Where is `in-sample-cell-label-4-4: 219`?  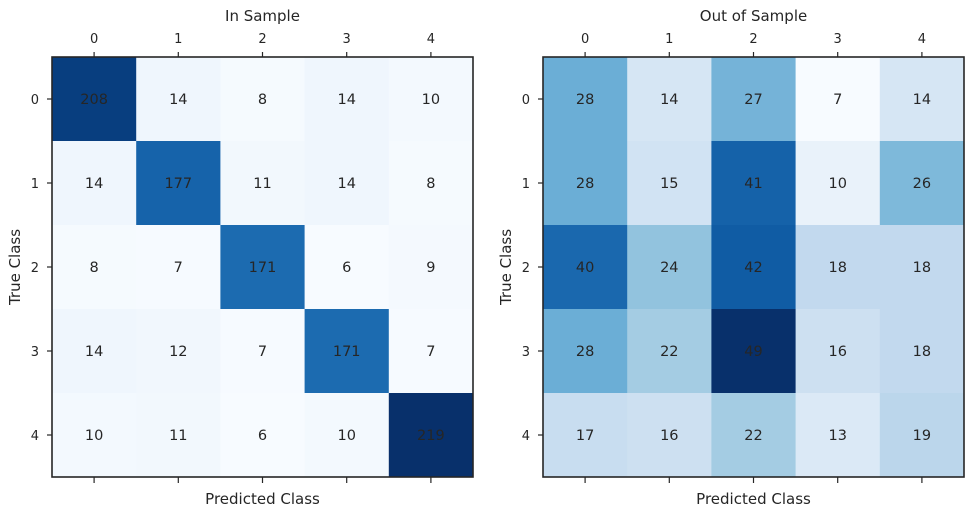 in-sample-cell-label-4-4: 219 is located at coordinates (431, 436).